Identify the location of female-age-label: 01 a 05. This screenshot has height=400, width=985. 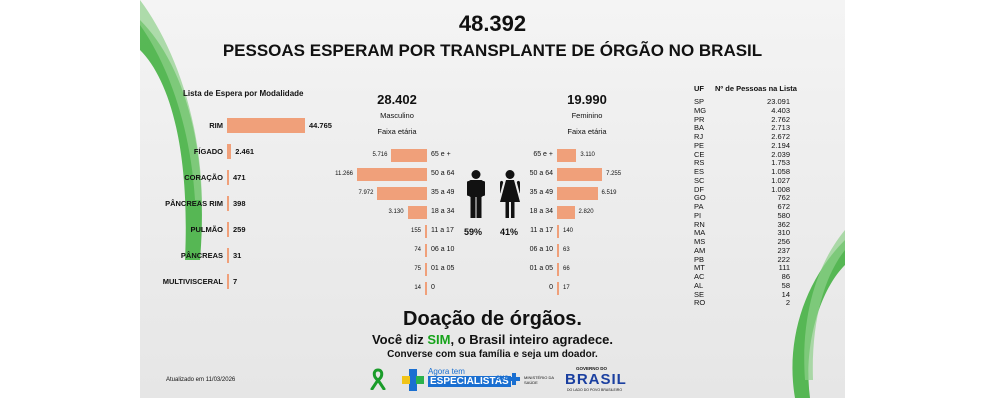
(541, 268).